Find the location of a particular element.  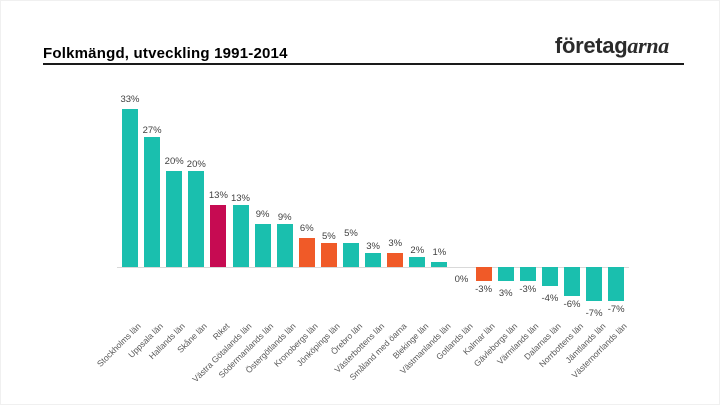

bar-riket is located at coordinates (218, 235).